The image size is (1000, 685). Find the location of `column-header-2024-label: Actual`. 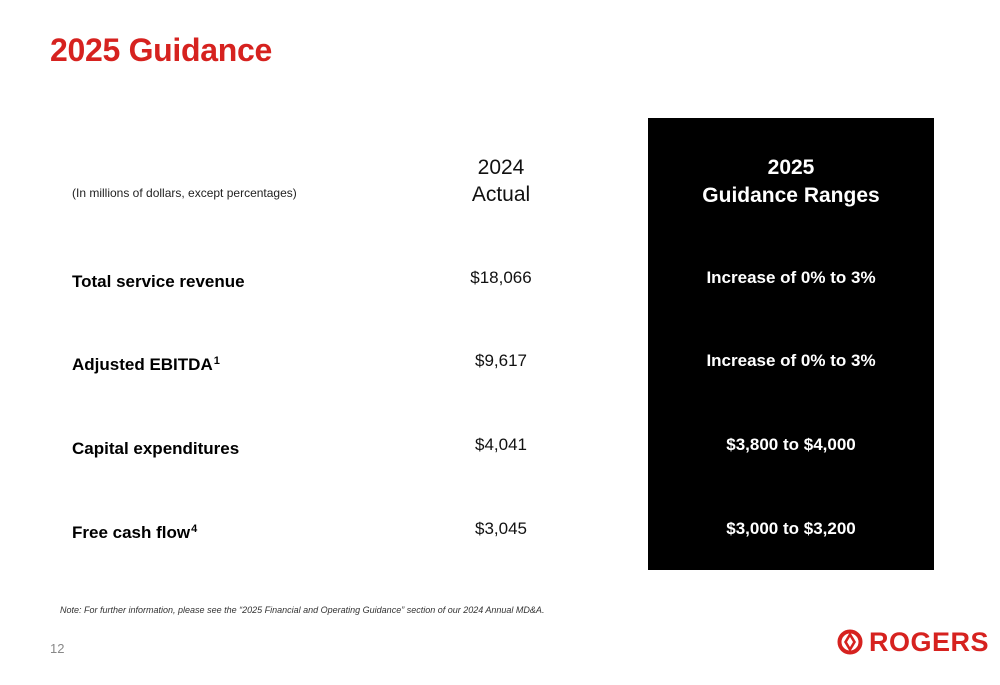

column-header-2024-label: Actual is located at coordinates (501, 194).